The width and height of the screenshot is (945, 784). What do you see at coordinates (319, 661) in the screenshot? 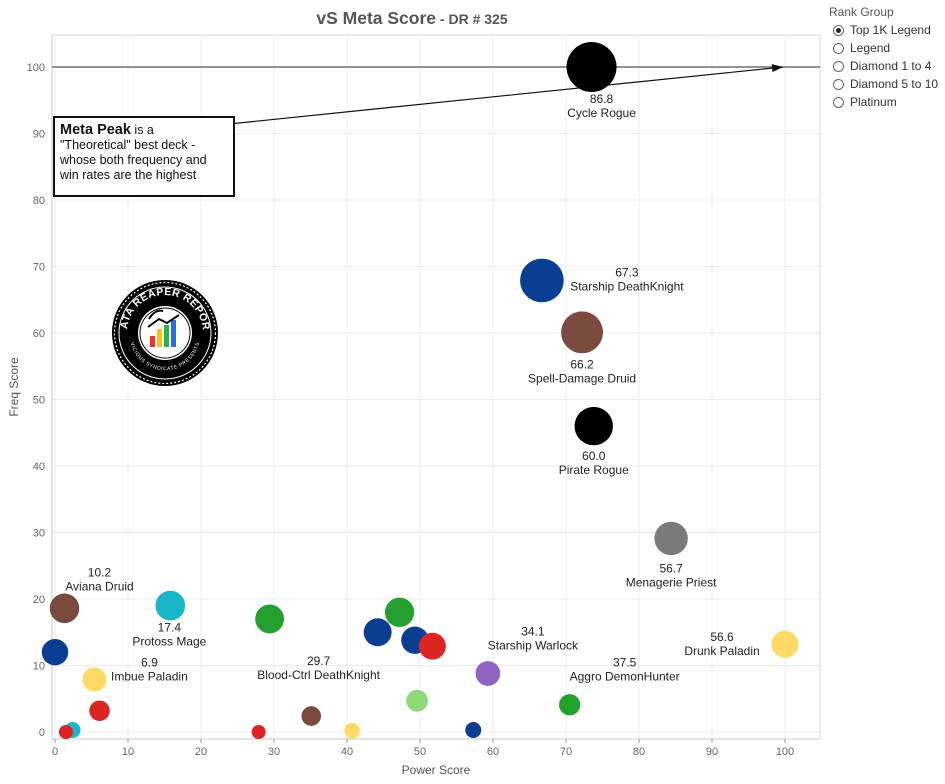
I see `data-label-value: 29.7` at bounding box center [319, 661].